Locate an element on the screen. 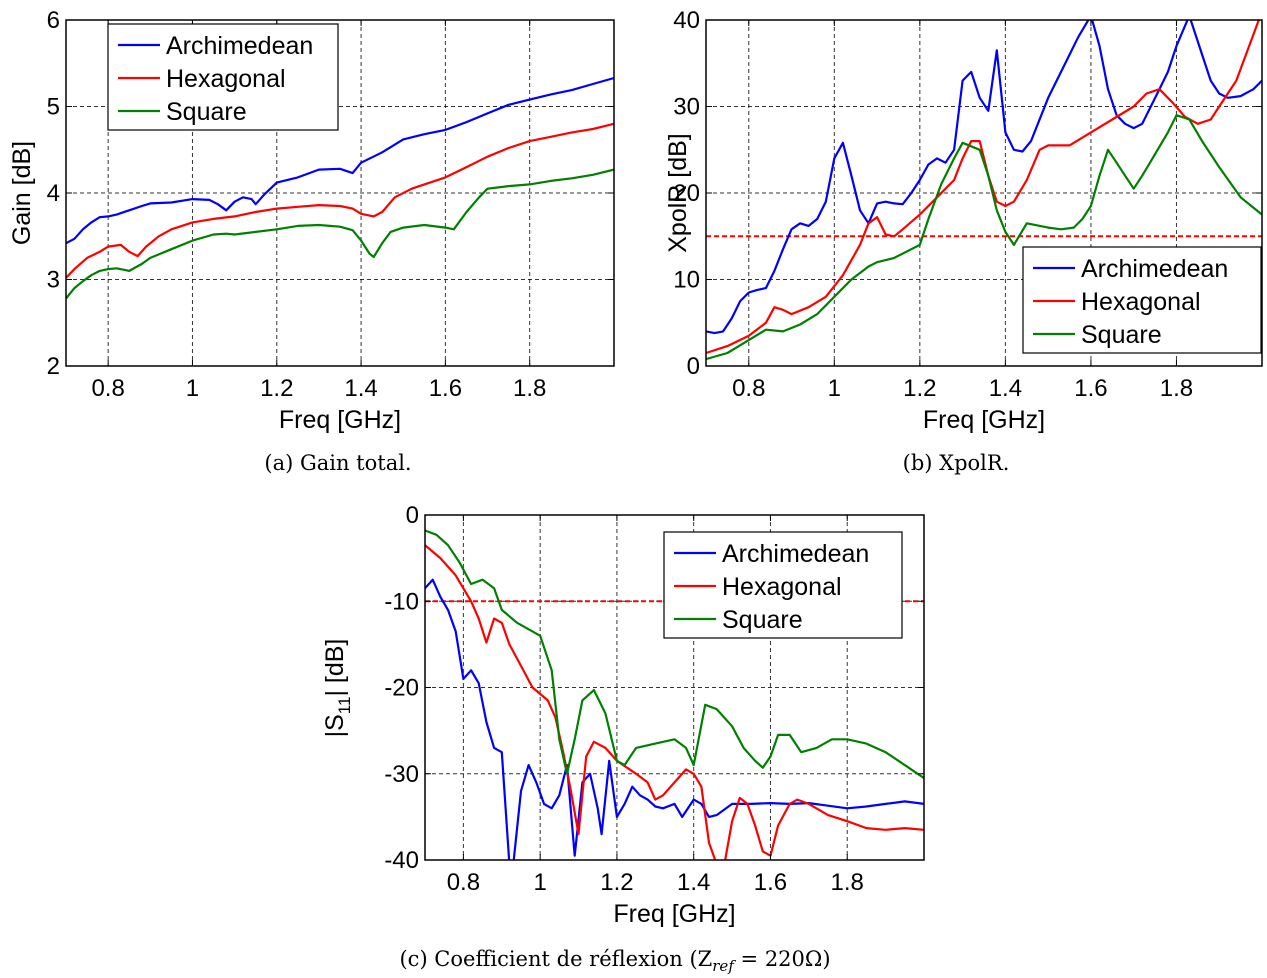 The image size is (1267, 978). y-axis-label: |S11| [dB] is located at coordinates (337, 688).